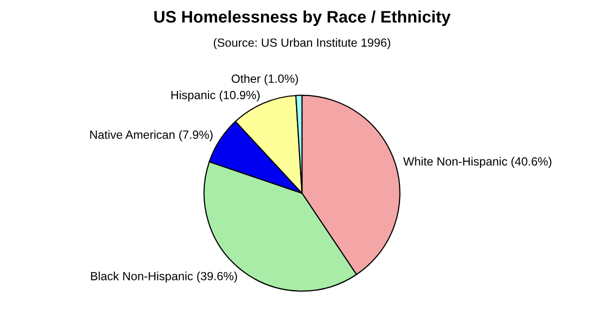 The height and width of the screenshot is (322, 604). I want to click on chart-subtitle: (Source: US Urban Institute 1996), so click(302, 44).